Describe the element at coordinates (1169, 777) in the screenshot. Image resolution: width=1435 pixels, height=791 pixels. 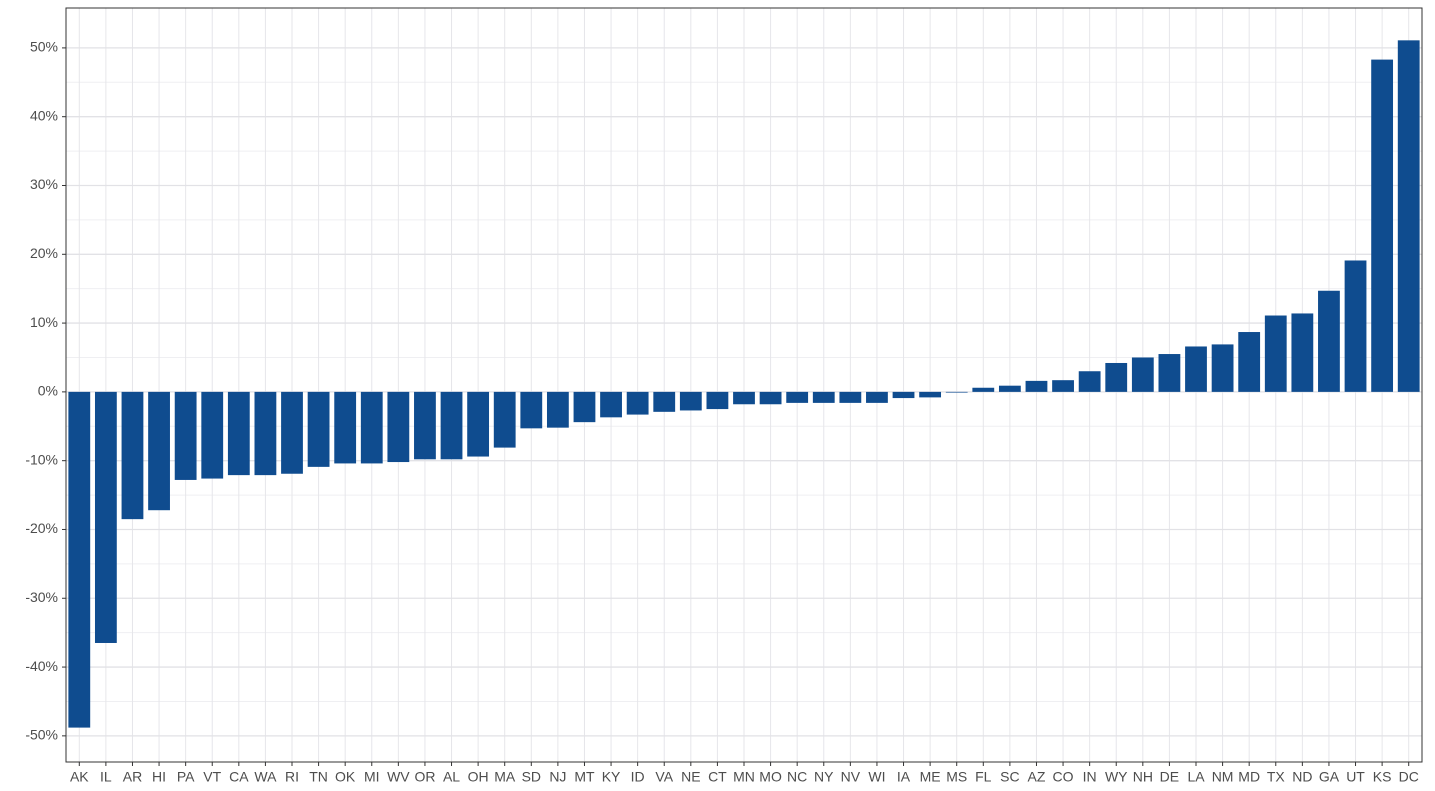
I see `x-tick-label: DE` at that location.